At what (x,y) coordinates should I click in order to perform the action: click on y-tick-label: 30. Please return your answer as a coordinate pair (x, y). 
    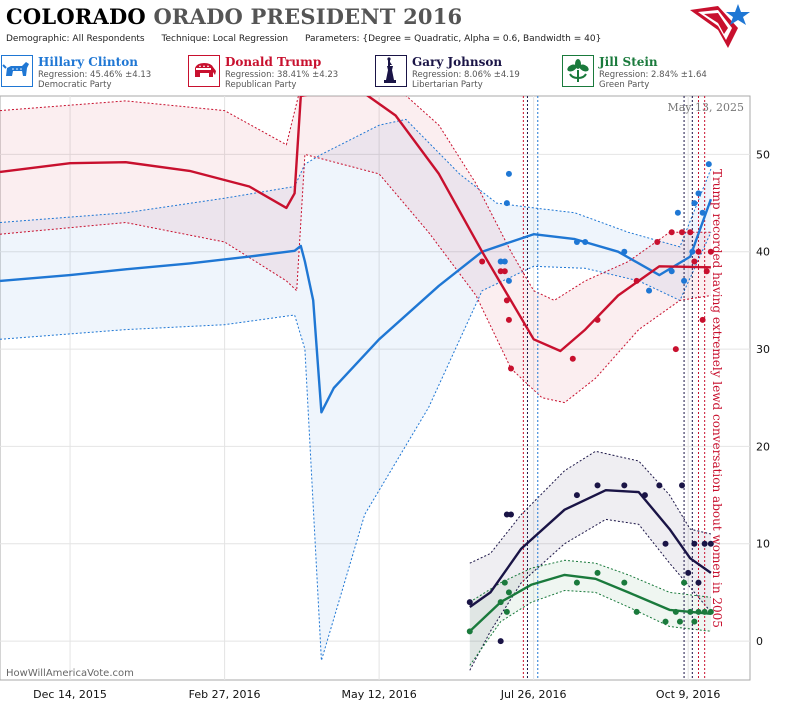
    Looking at the image, I should click on (763, 349).